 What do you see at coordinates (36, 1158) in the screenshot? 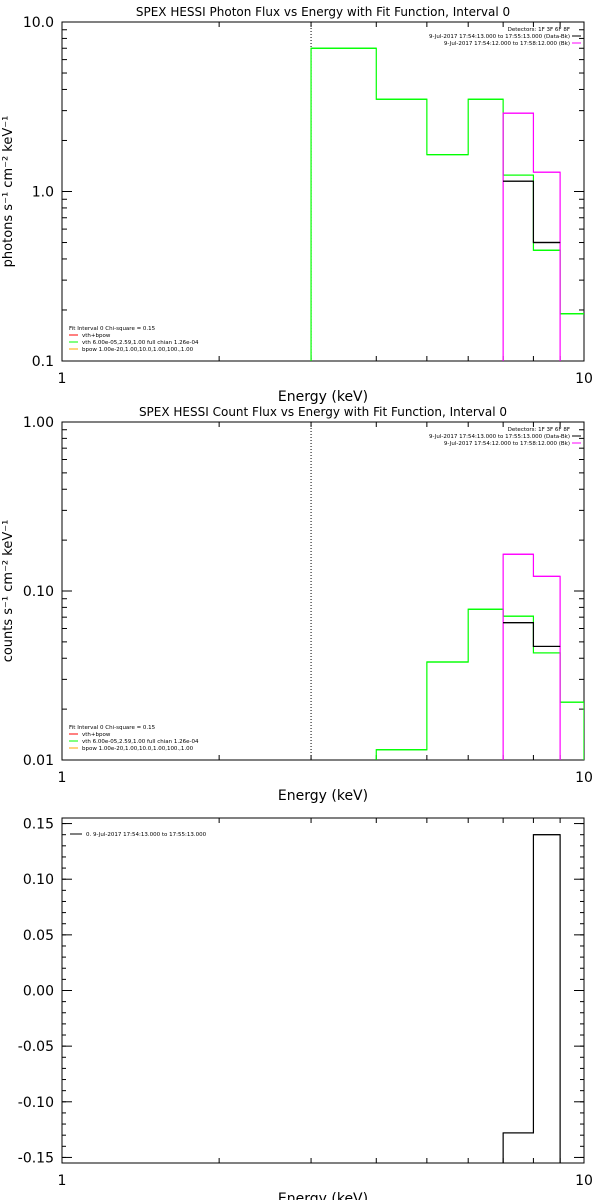
I see `y-tick-label: -0.15` at bounding box center [36, 1158].